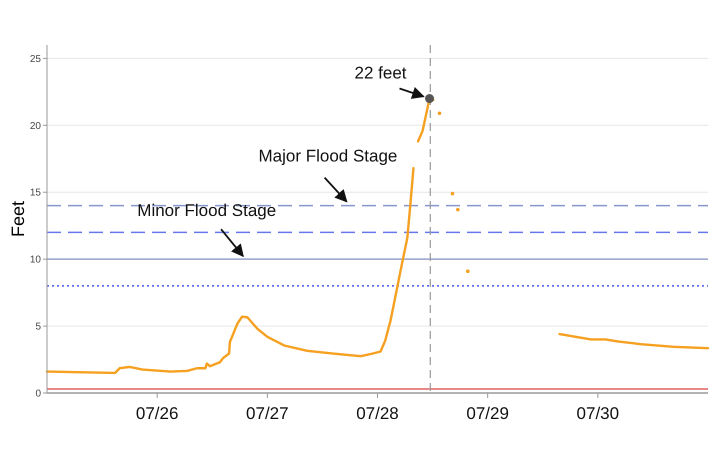 The image size is (719, 457). Describe the element at coordinates (36, 260) in the screenshot. I see `y-tick-label: 10` at that location.